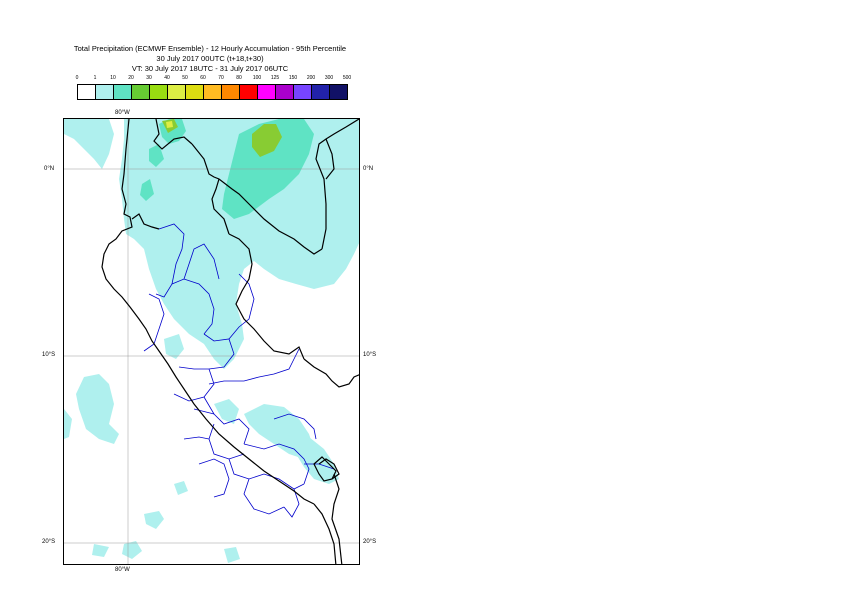 This screenshot has width=842, height=596. What do you see at coordinates (221, 78) in the screenshot?
I see `legend-threshold-label: 70` at bounding box center [221, 78].